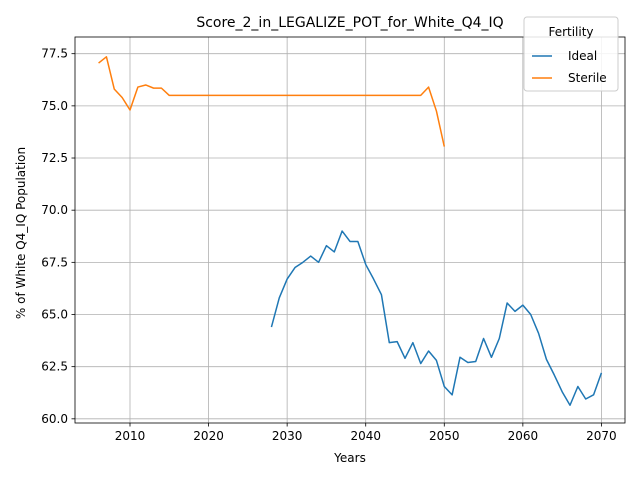  Describe the element at coordinates (601, 436) in the screenshot. I see `x-tick-label: 2070` at that location.